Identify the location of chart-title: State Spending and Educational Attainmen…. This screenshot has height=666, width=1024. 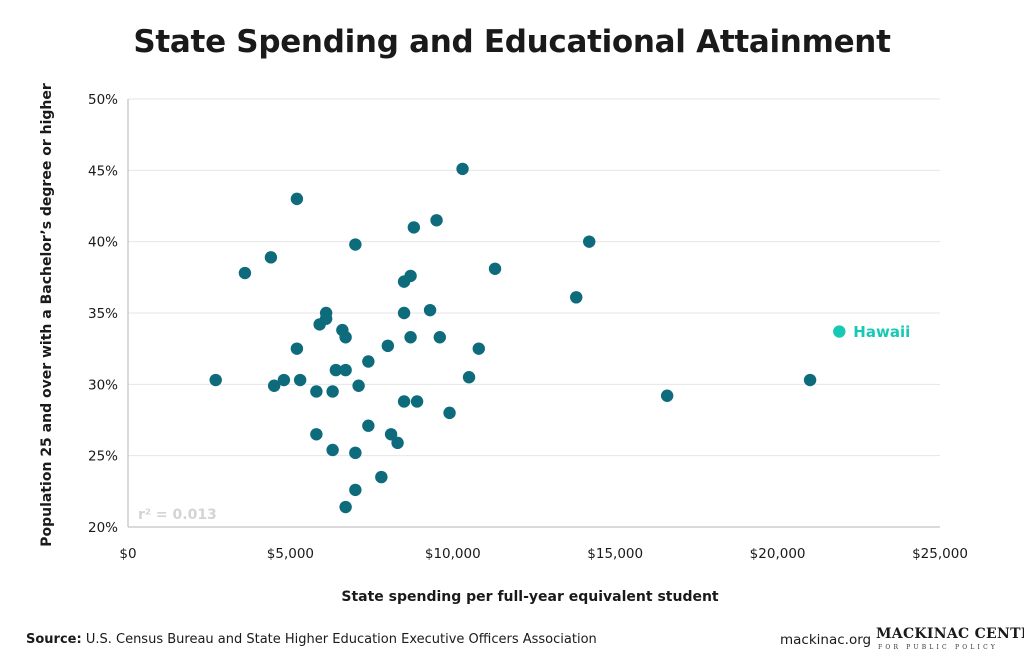
(512, 42).